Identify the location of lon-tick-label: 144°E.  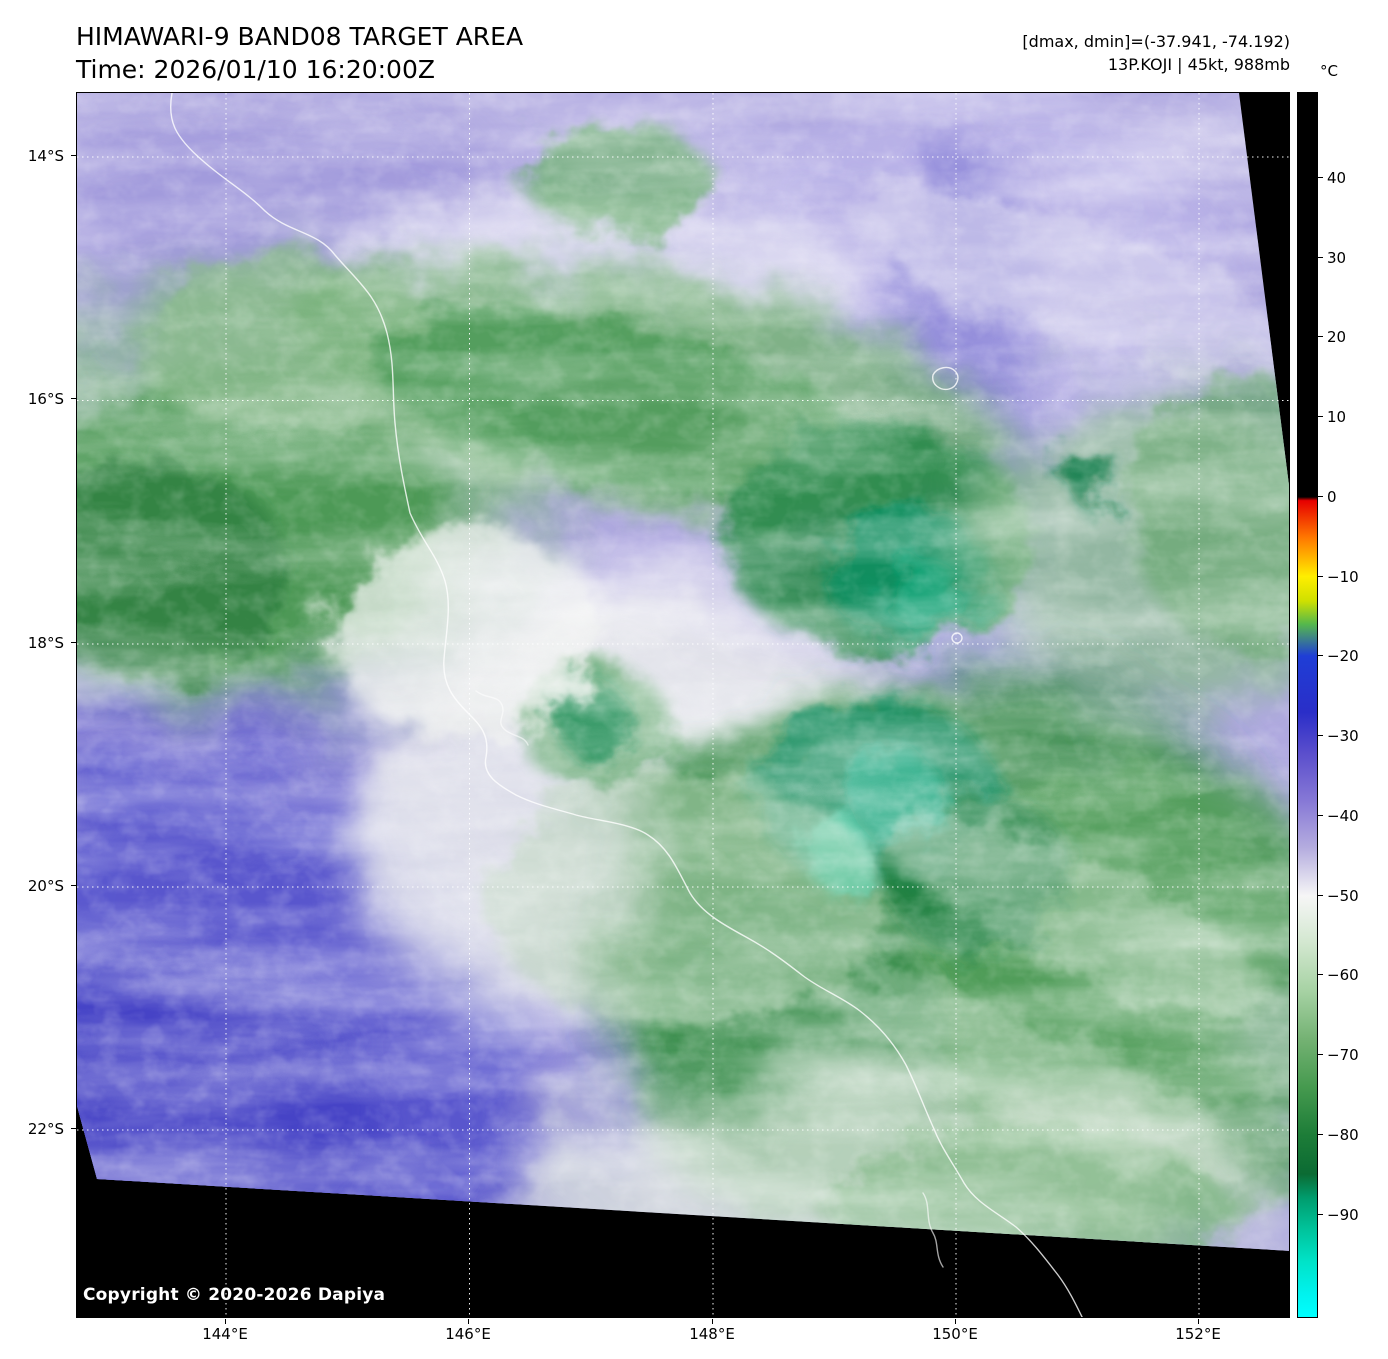
(225, 1330).